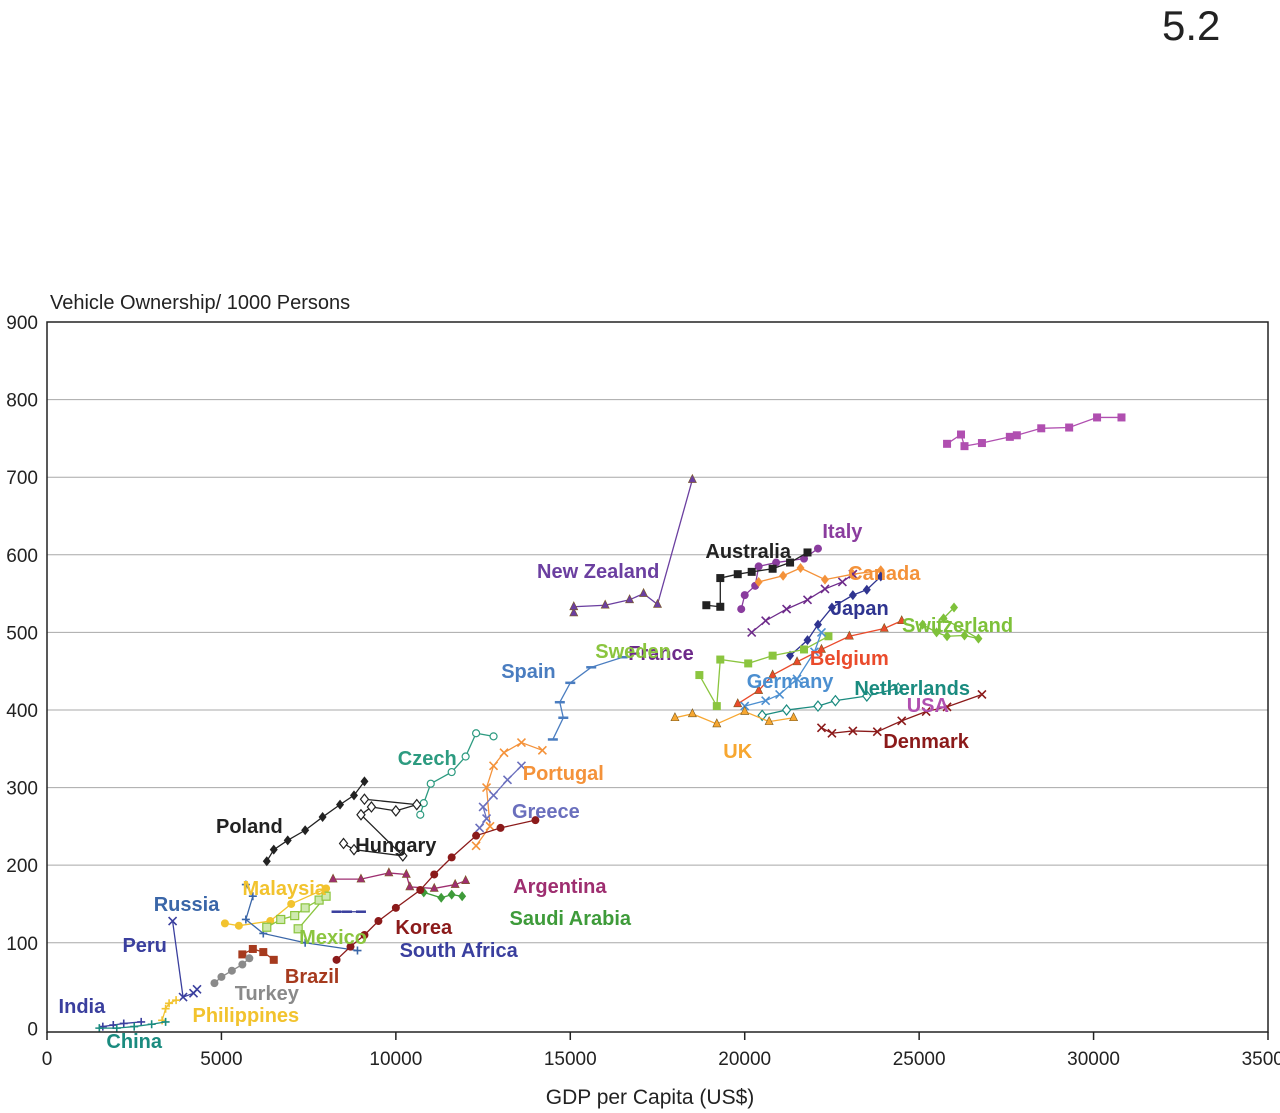  Describe the element at coordinates (22, 478) in the screenshot. I see `y-tick-label: 700` at that location.